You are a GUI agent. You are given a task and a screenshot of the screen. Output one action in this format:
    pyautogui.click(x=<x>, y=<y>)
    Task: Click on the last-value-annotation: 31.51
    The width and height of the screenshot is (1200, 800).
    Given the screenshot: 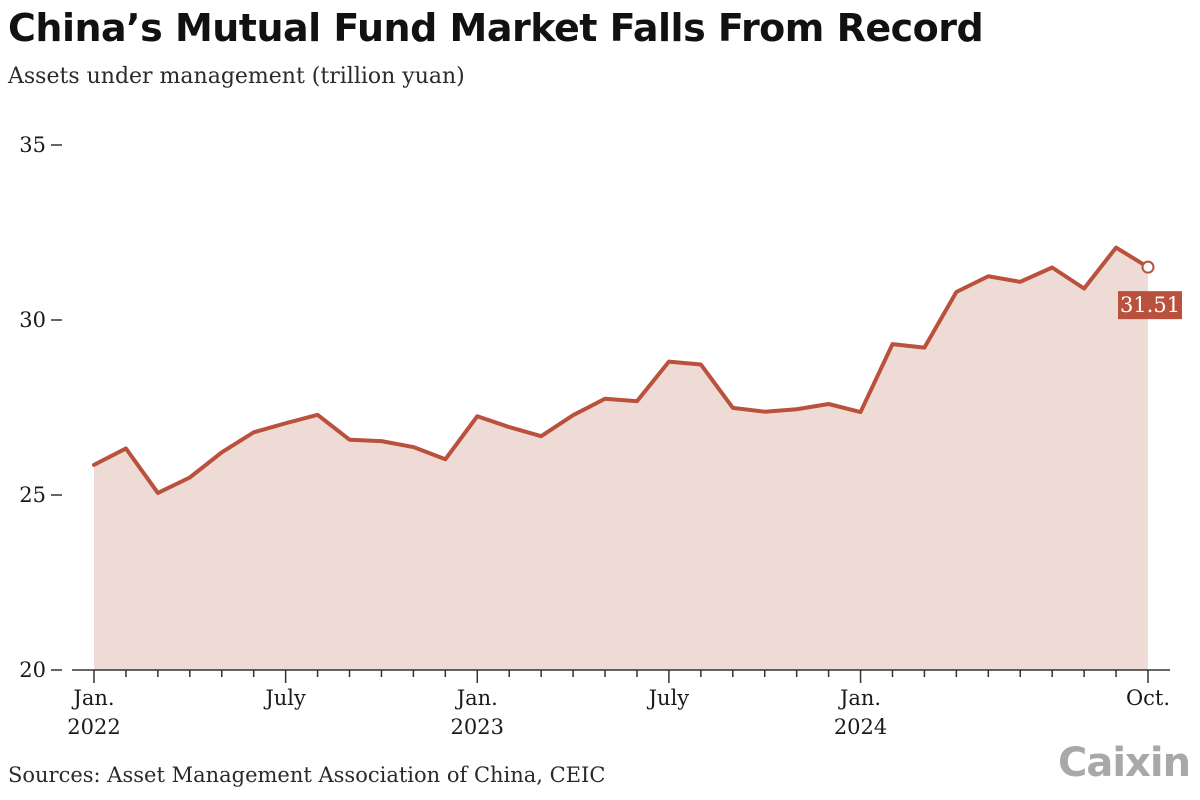 What is the action you would take?
    pyautogui.click(x=1150, y=290)
    